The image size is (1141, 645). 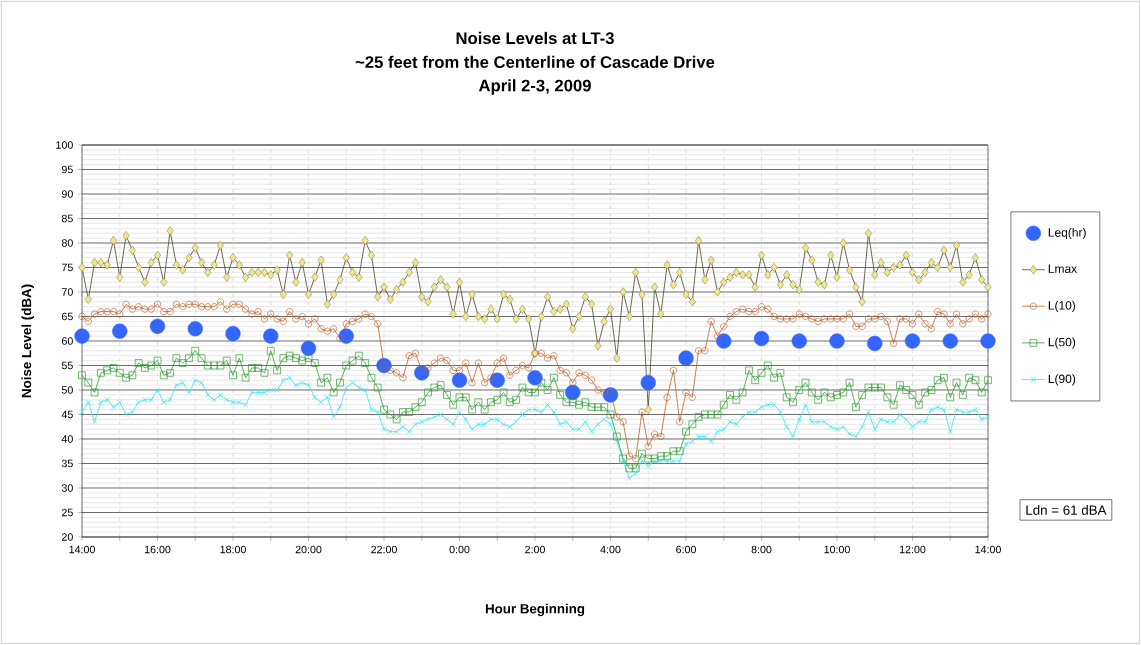 I want to click on y-tick-label: 95, so click(x=67, y=169).